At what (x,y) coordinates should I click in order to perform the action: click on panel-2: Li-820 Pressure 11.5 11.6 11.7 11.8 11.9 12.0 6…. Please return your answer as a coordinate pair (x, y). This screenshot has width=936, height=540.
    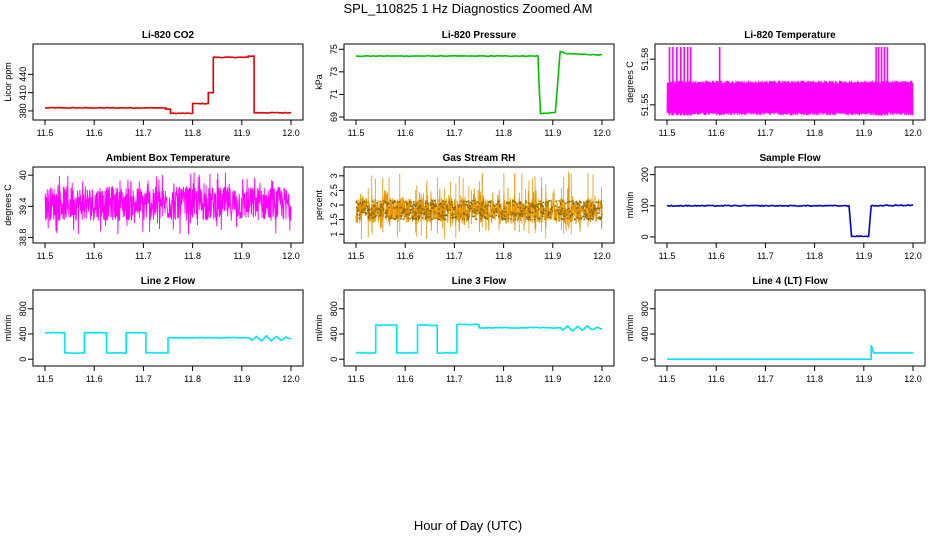
    Looking at the image, I should click on (464, 84).